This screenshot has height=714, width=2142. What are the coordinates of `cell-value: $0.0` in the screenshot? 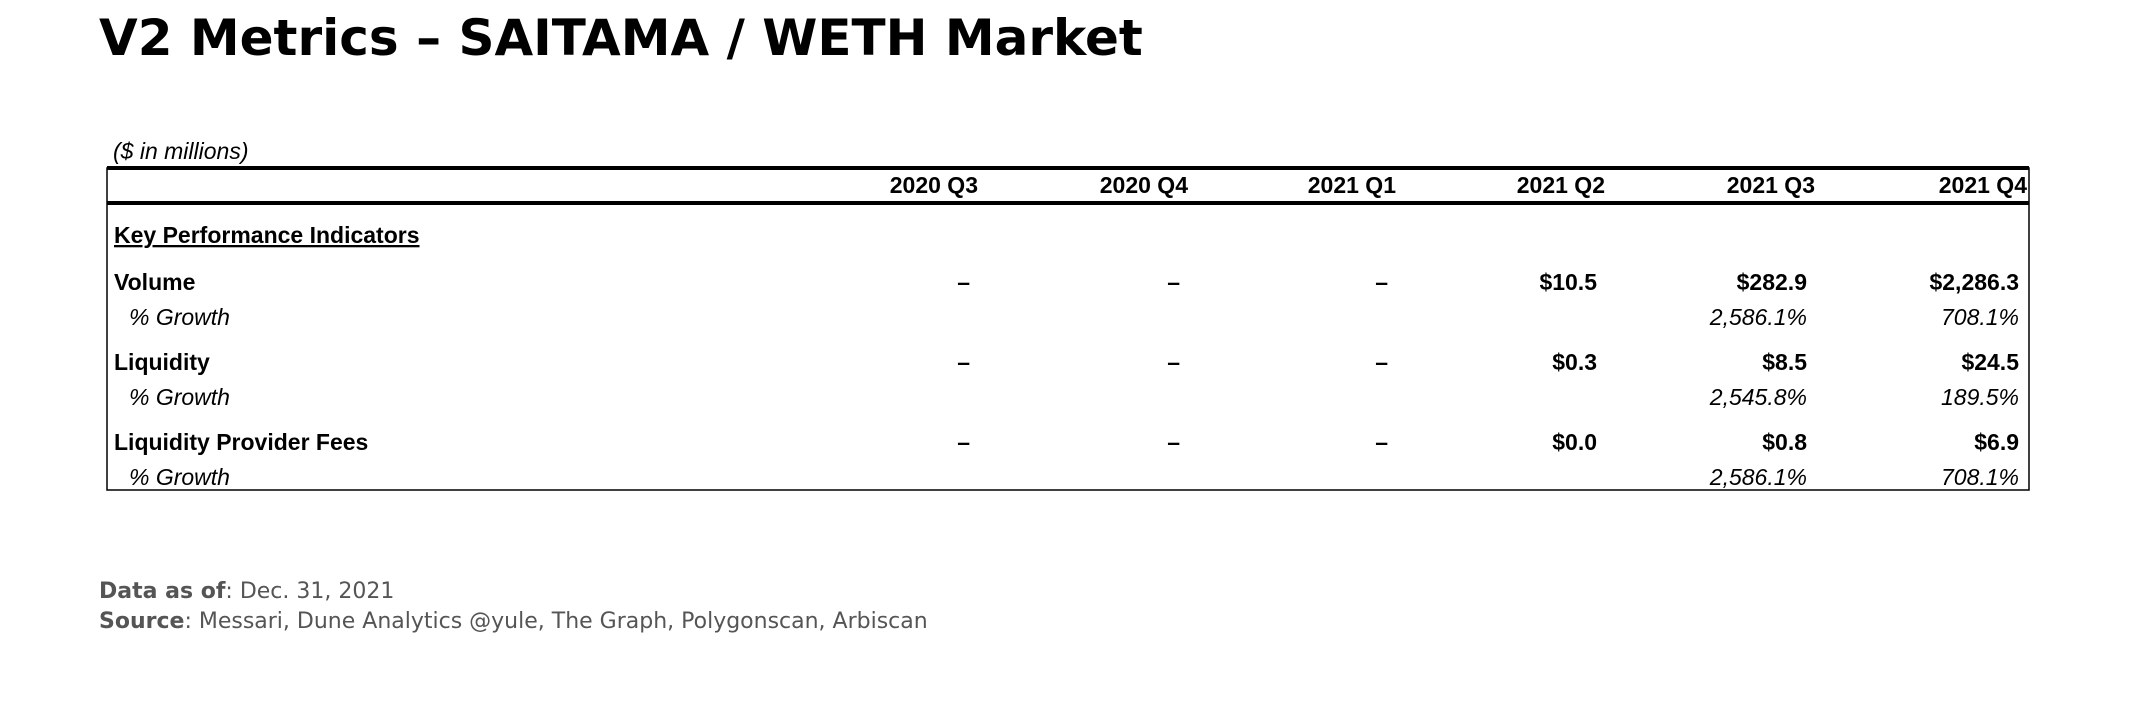 It's located at (1574, 442).